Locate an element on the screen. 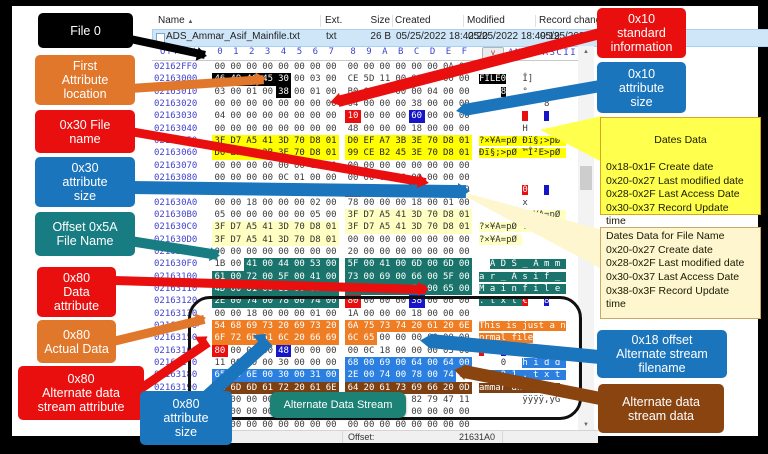  hex-byte: 47 is located at coordinates (448, 399).